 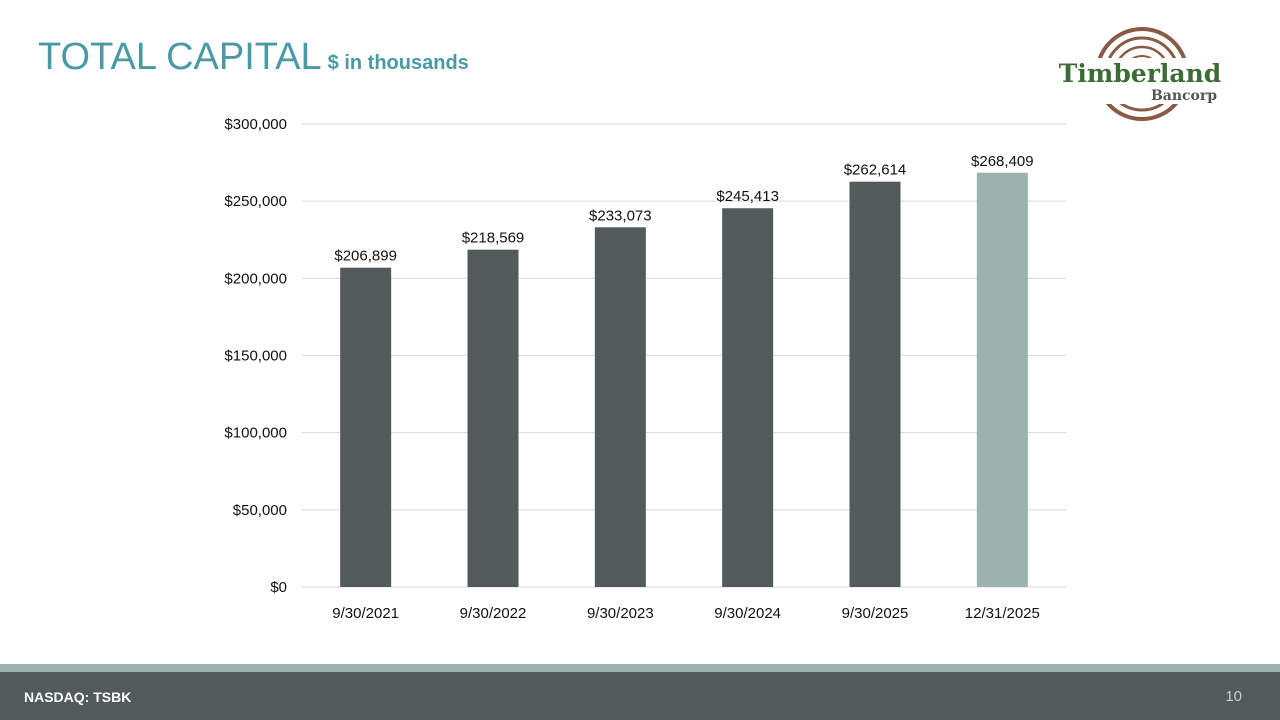 What do you see at coordinates (640, 696) in the screenshot?
I see `footer-bar: NASDAQ: TSBK 10` at bounding box center [640, 696].